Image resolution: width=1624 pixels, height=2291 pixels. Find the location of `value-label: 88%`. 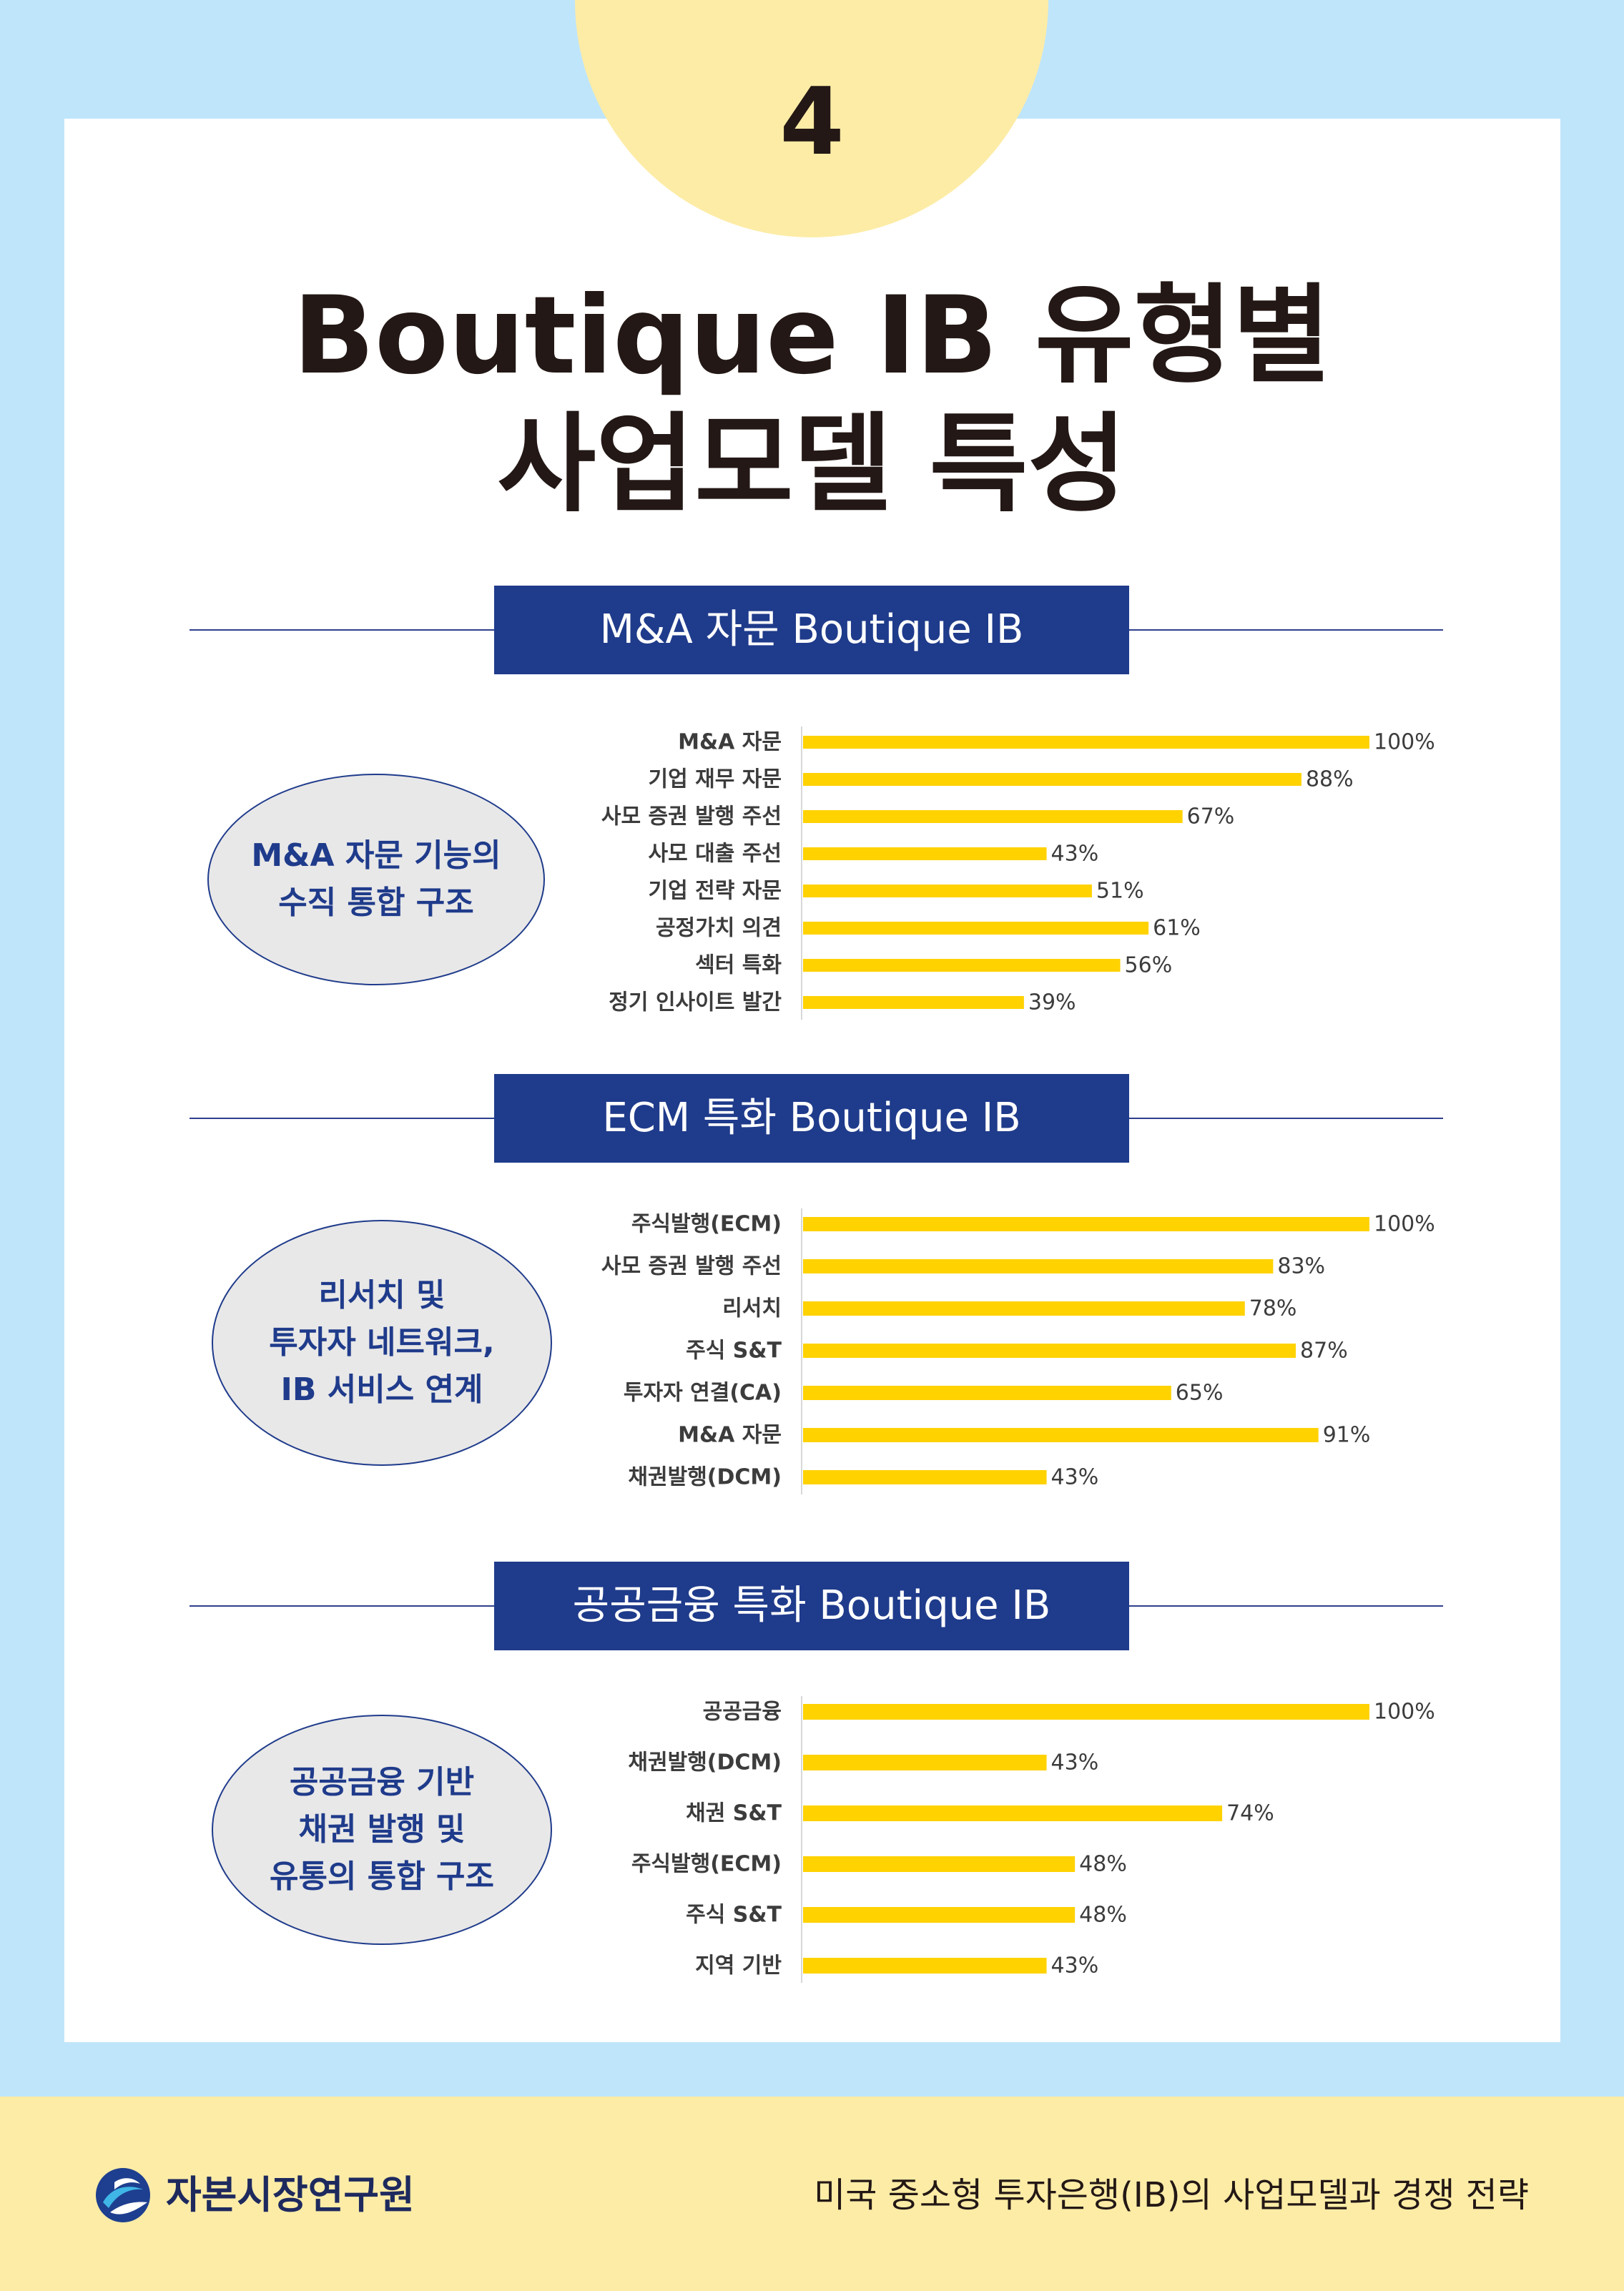

value-label: 88% is located at coordinates (1330, 779).